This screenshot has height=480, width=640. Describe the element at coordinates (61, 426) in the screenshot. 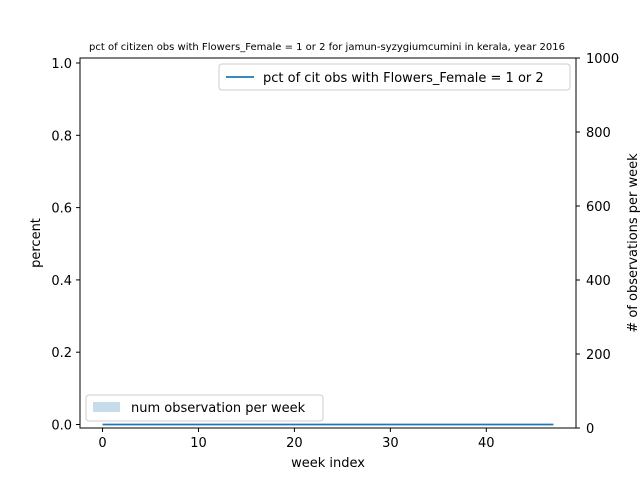

I see `y-tick-label: 0.0` at that location.